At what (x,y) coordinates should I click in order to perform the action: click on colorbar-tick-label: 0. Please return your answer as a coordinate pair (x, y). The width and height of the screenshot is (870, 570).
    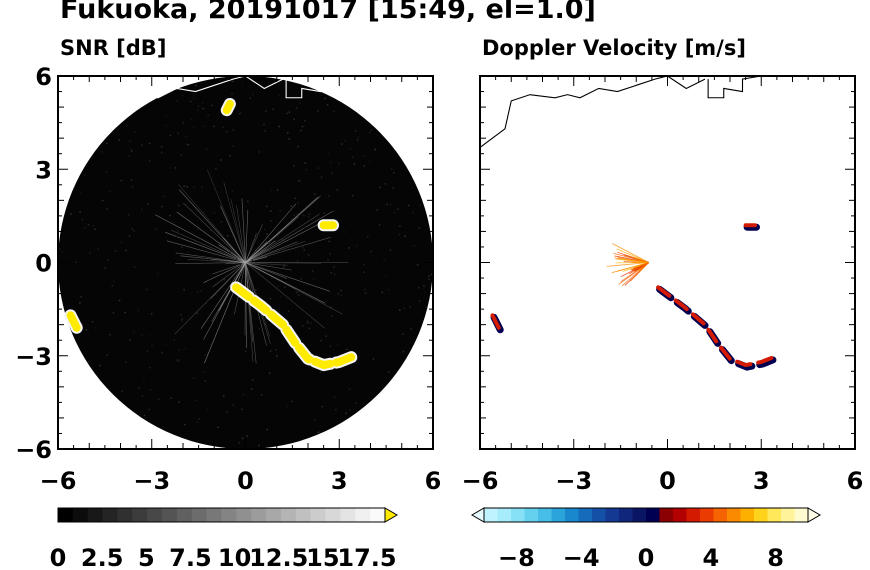
    Looking at the image, I should click on (58, 557).